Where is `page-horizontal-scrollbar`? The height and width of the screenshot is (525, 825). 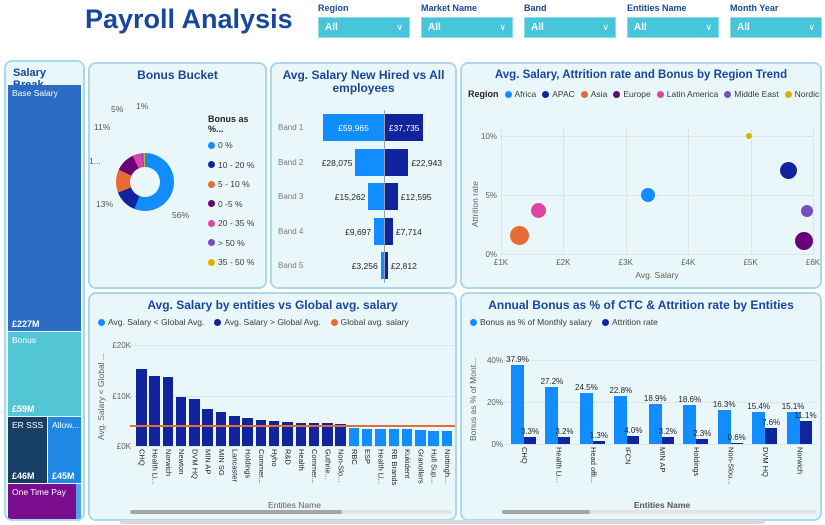
page-horizontal-scrollbar is located at coordinates (442, 522).